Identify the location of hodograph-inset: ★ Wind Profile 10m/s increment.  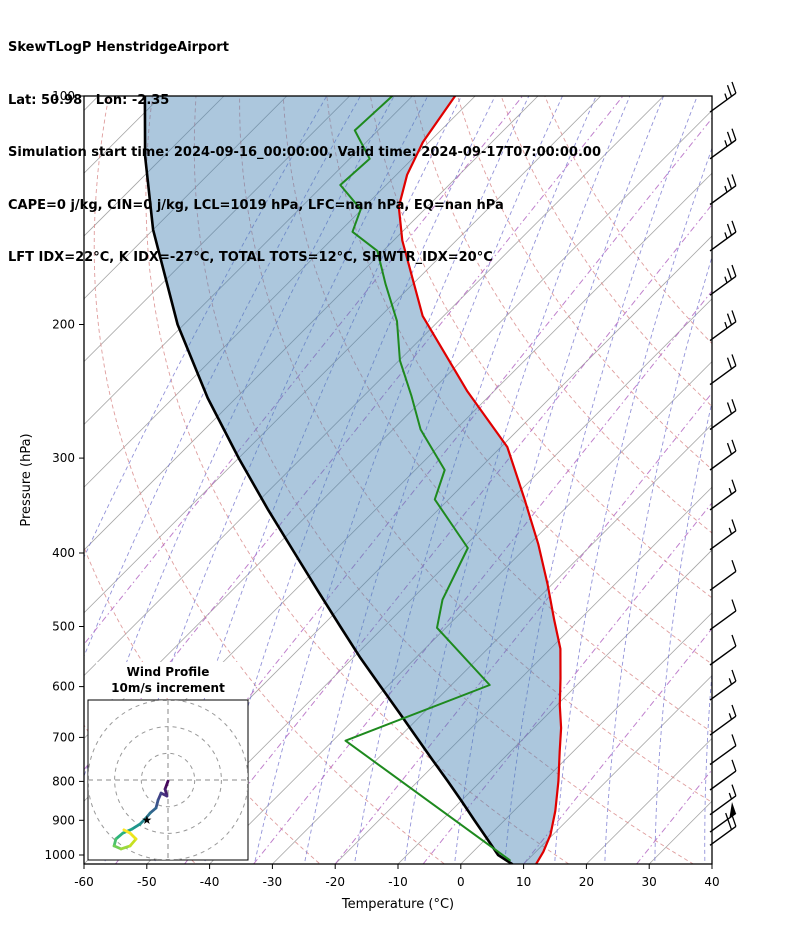
(168, 761).